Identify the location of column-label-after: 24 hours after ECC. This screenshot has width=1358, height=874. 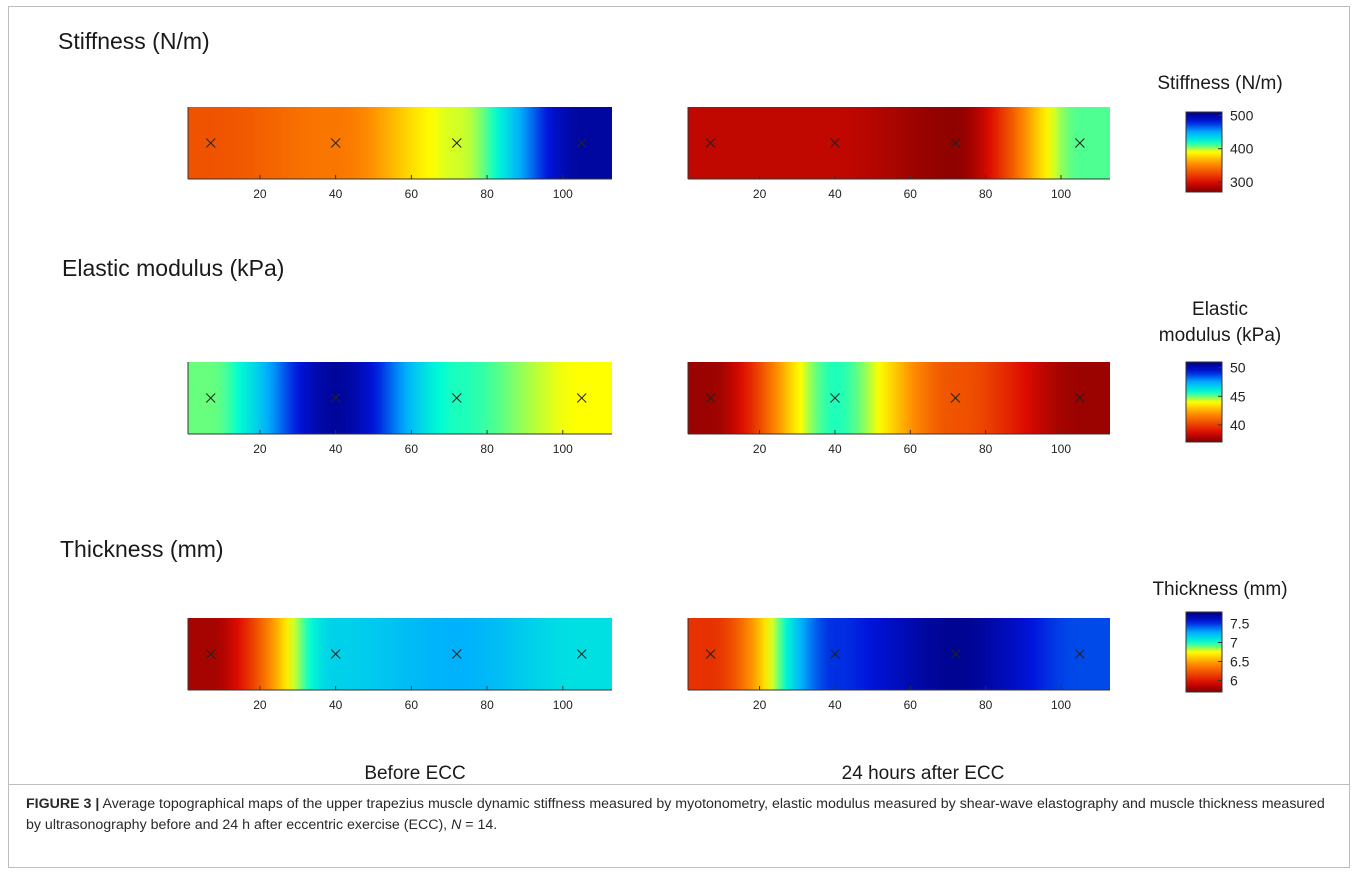
(923, 773).